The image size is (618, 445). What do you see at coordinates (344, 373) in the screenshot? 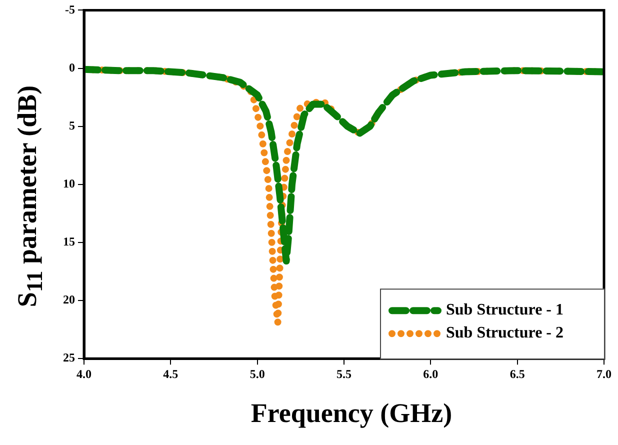
I see `x-tick-label: 5.5` at bounding box center [344, 373].